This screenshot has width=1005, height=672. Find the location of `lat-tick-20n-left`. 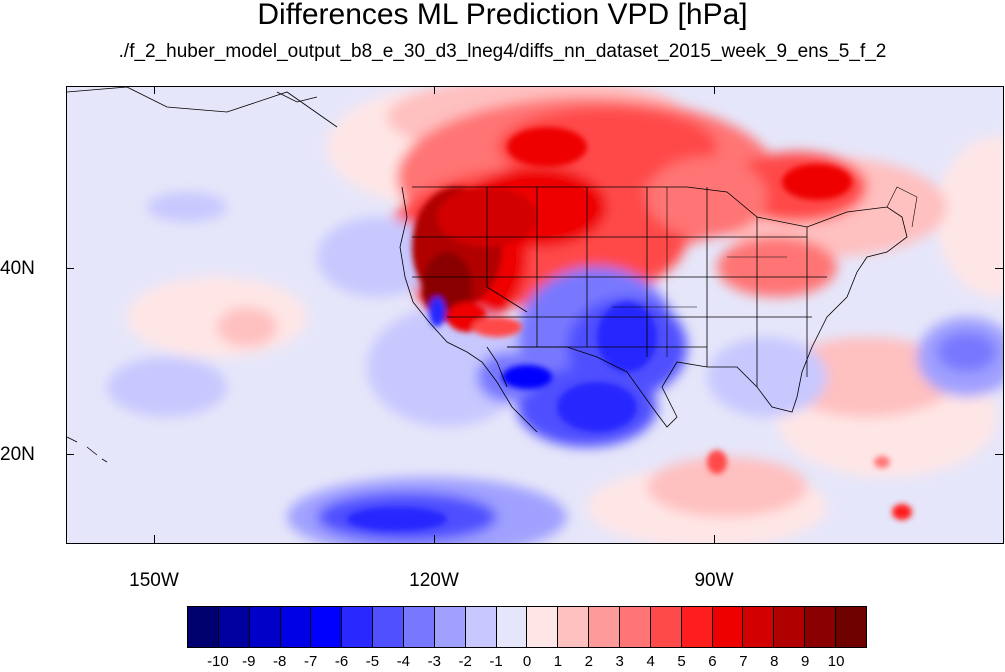

lat-tick-20n-left is located at coordinates (70, 454).